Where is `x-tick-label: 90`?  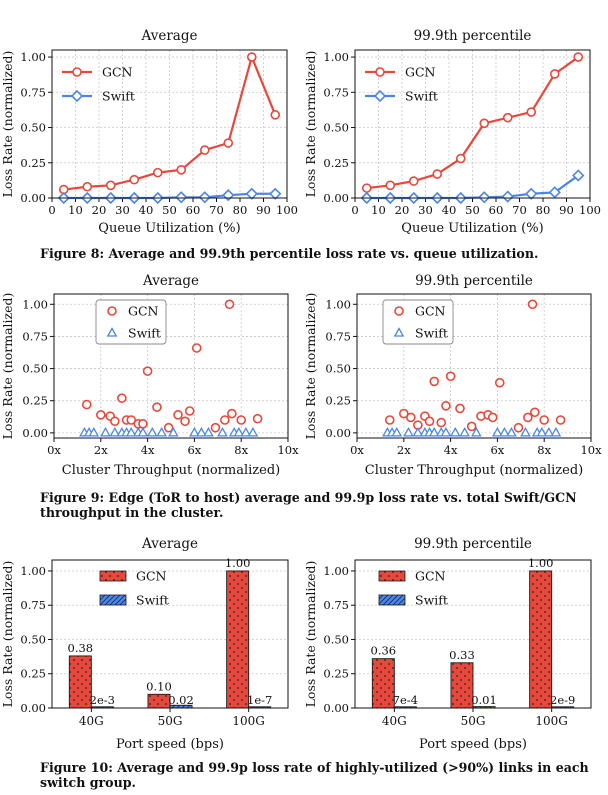 x-tick-label: 90 is located at coordinates (263, 210).